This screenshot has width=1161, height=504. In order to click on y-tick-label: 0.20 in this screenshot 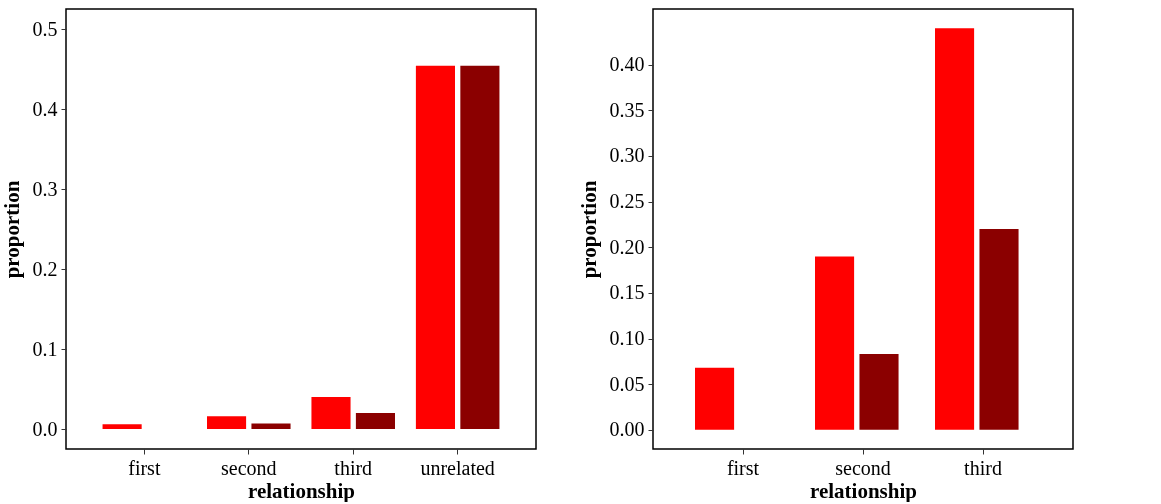, I will do `click(627, 246)`.